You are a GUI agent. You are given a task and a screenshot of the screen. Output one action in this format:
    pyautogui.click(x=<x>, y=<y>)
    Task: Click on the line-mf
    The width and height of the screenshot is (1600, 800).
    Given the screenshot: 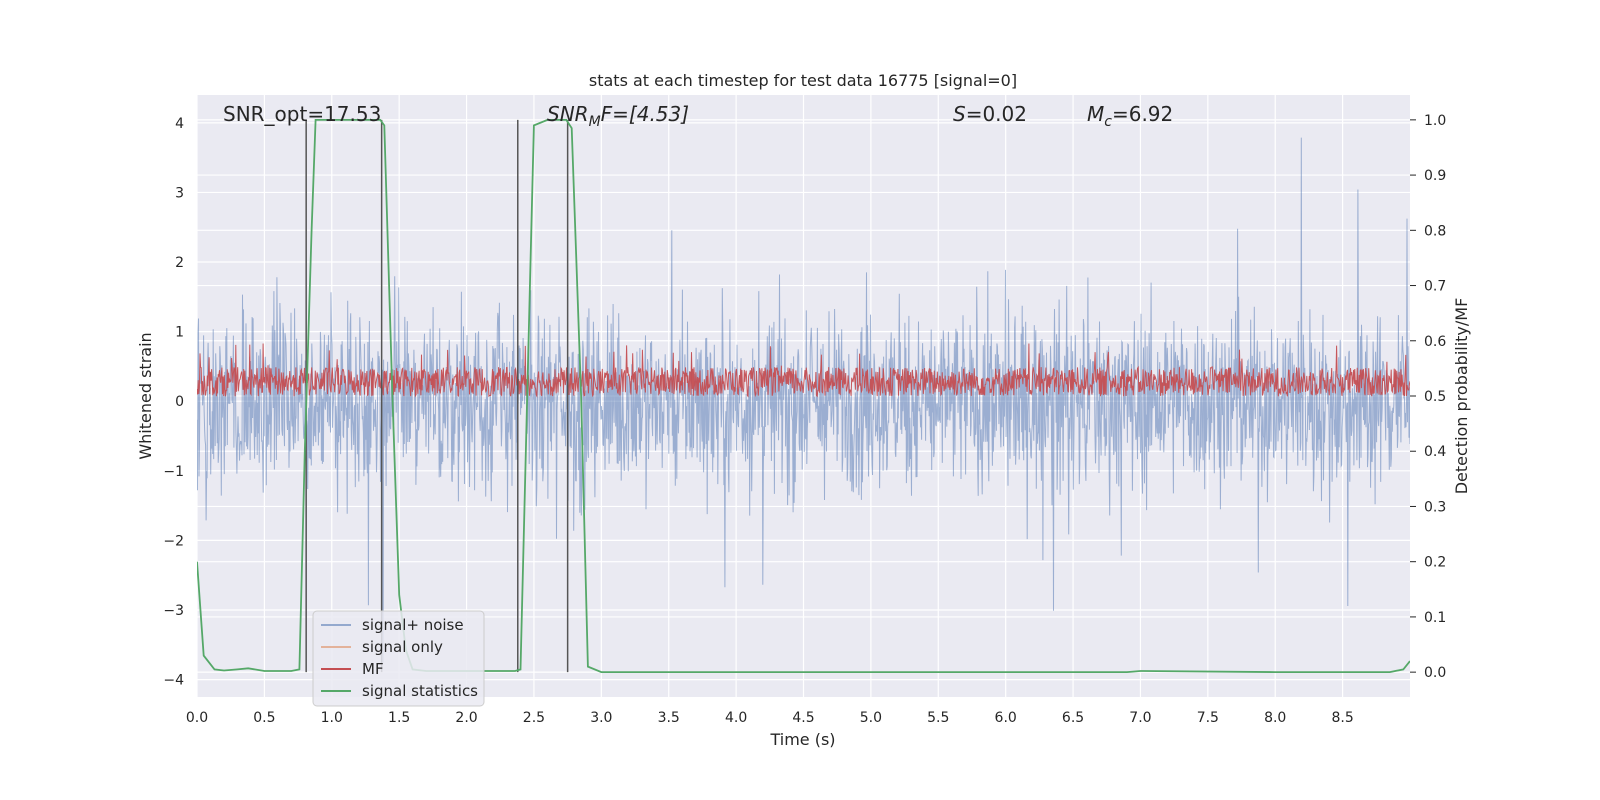 What is the action you would take?
    pyautogui.click(x=803, y=370)
    